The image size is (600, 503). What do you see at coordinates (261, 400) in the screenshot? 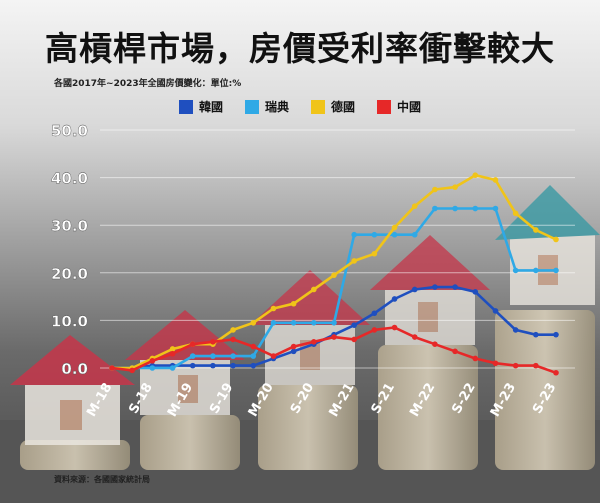
I see `x-tick-label: M-20` at bounding box center [261, 400].